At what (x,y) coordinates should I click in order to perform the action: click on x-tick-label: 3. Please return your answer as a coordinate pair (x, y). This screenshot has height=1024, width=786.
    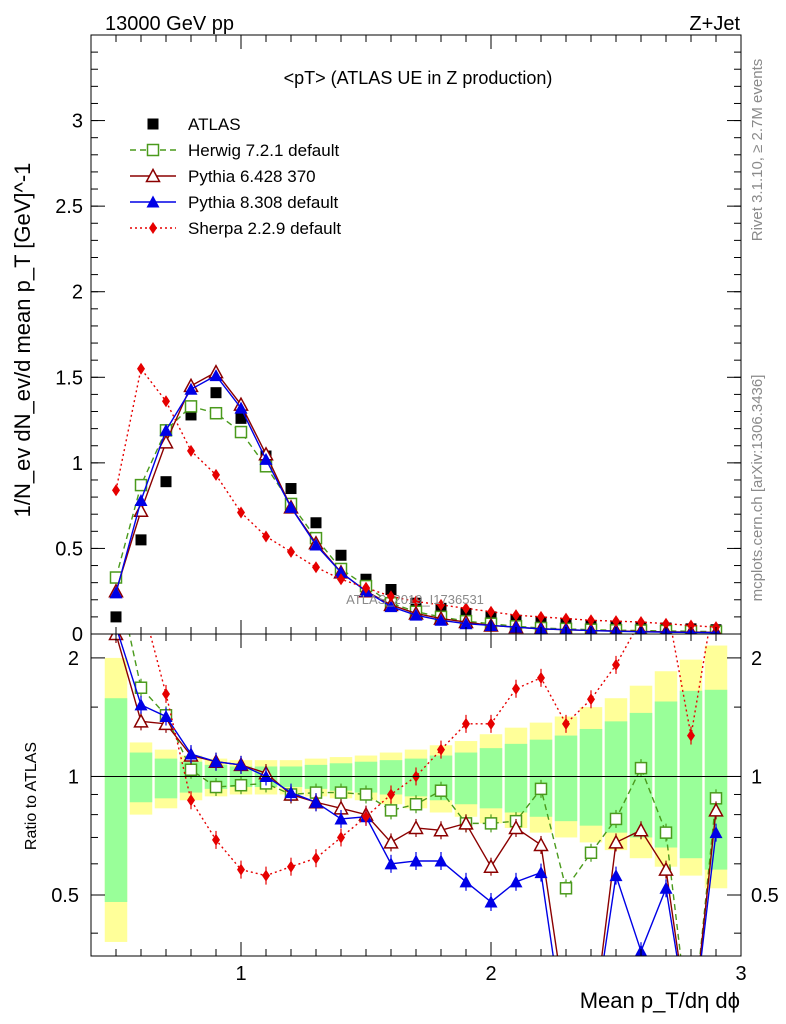
    Looking at the image, I should click on (740, 974).